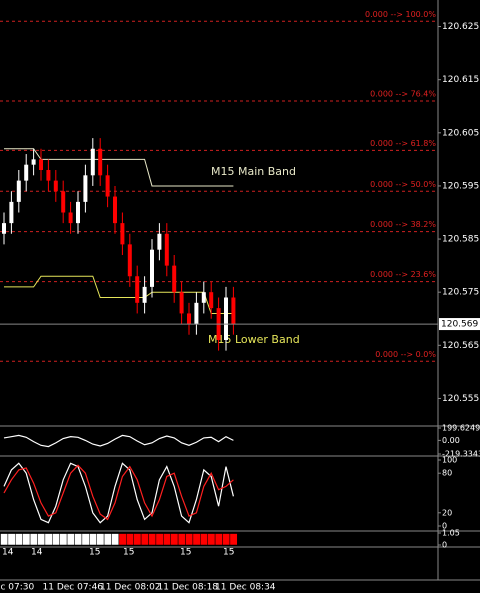  What do you see at coordinates (449, 460) in the screenshot?
I see `y-tick-label: 100` at bounding box center [449, 460].